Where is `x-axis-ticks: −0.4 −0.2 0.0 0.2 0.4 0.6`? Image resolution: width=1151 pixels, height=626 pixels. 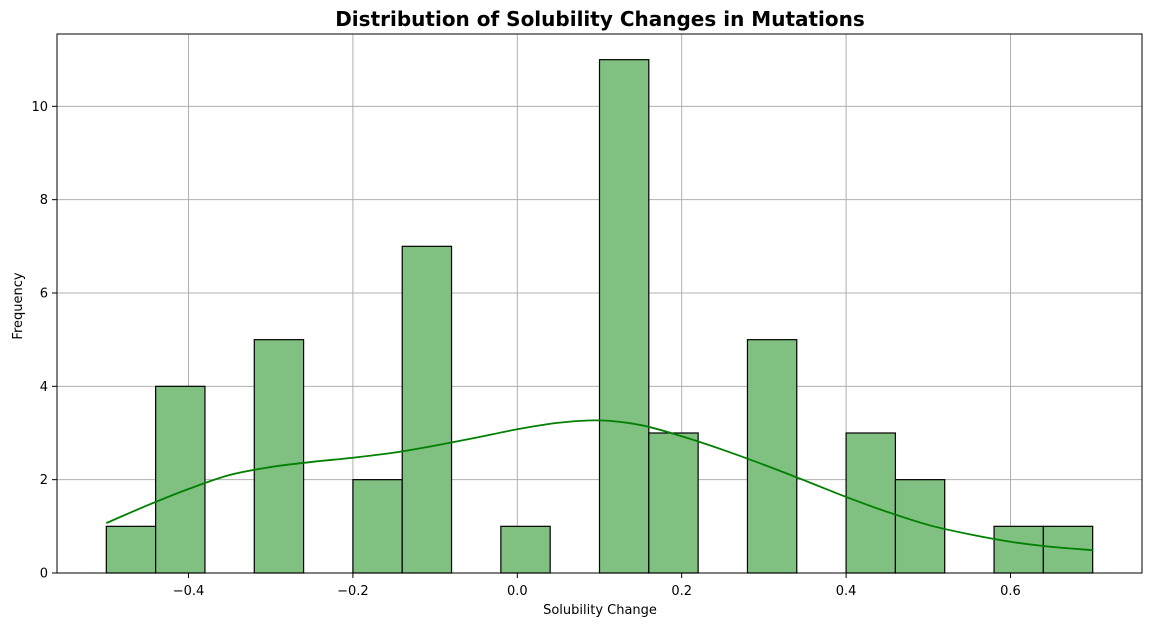 x-axis-ticks: −0.4 −0.2 0.0 0.2 0.4 0.6 is located at coordinates (597, 586).